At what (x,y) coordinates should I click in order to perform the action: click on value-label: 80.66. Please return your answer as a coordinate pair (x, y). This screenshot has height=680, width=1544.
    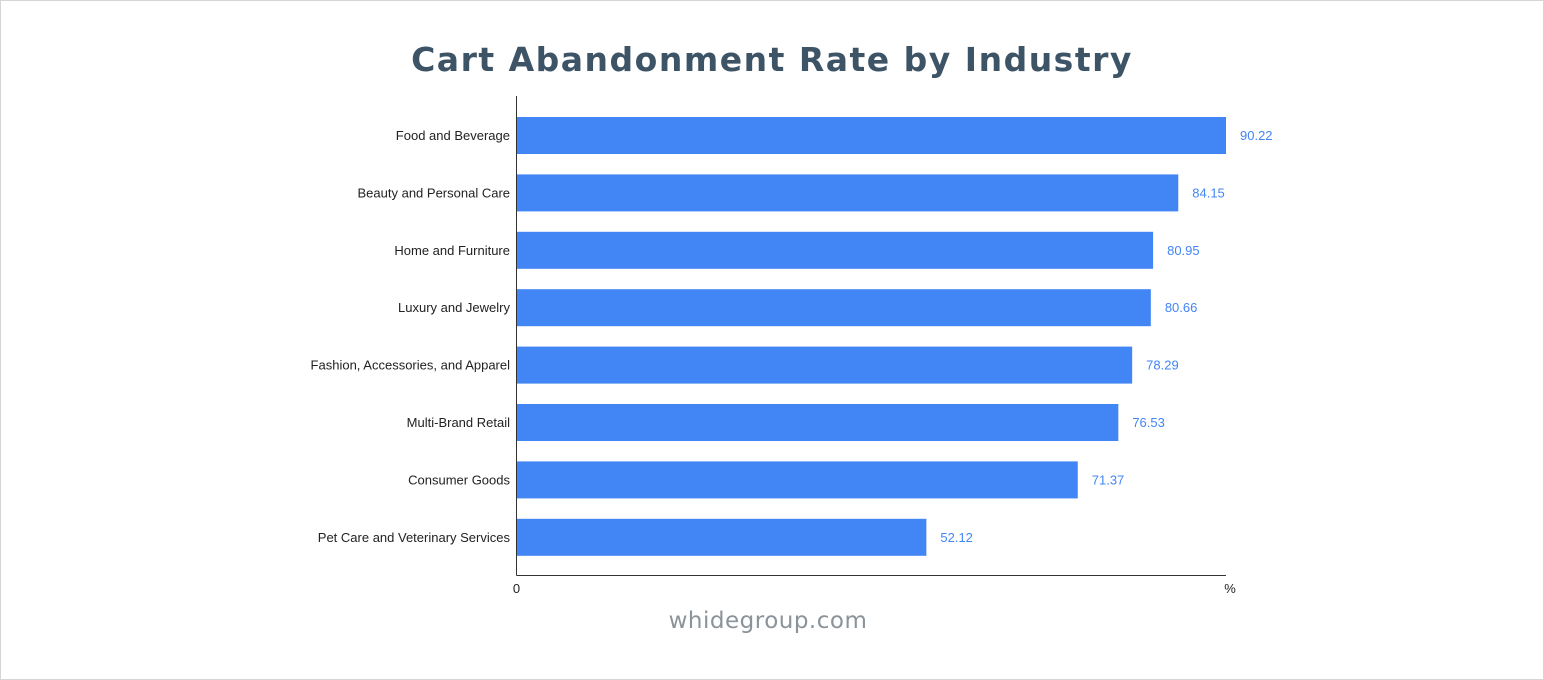
    Looking at the image, I should click on (1181, 307).